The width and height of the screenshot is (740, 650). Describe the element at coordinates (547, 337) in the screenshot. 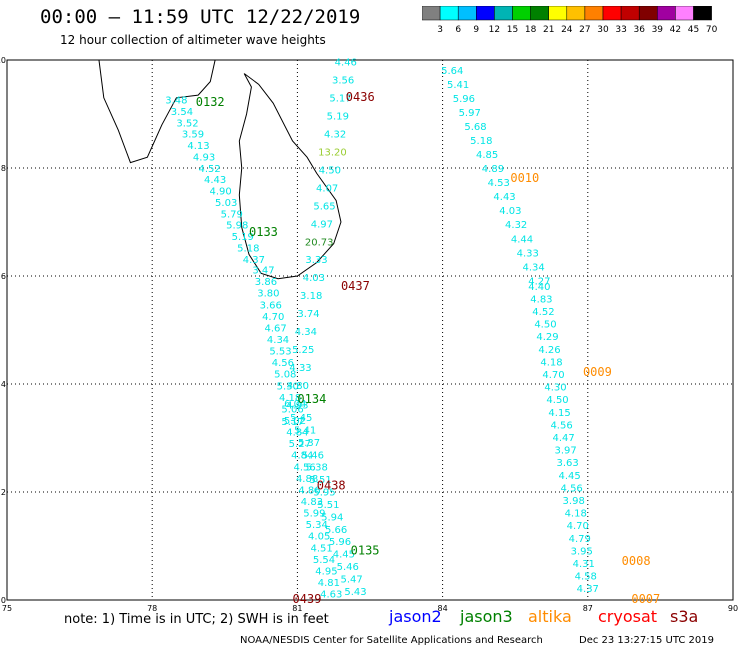

I see `wave-height-value: 4.29` at that location.